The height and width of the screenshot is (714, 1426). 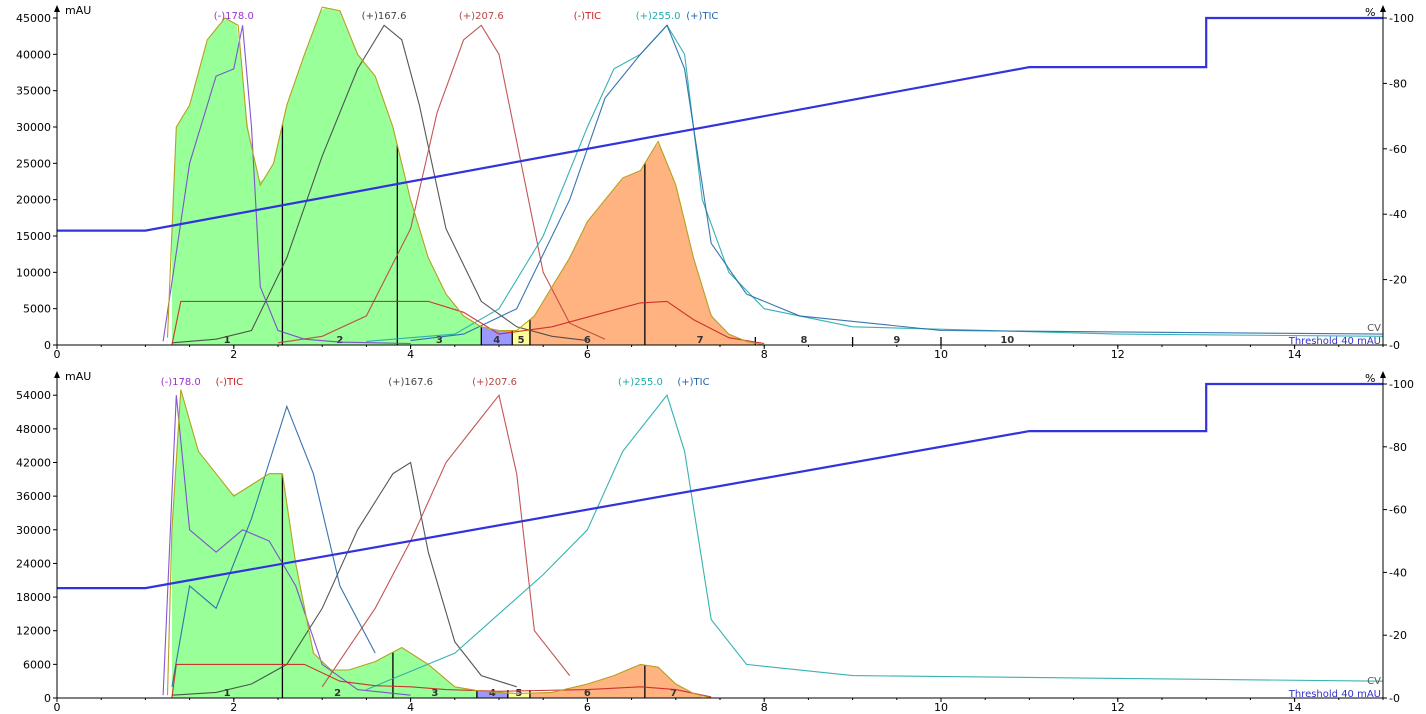 I want to click on x-tick-label-0: 0, so click(x=57, y=707).